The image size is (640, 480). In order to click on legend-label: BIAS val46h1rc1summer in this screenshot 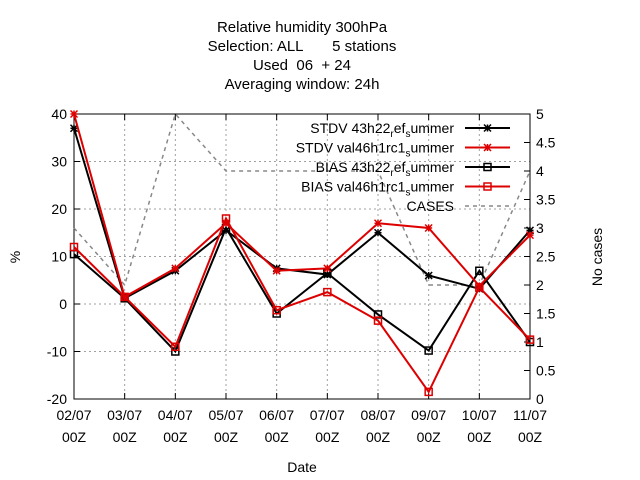, I will do `click(377, 189)`.